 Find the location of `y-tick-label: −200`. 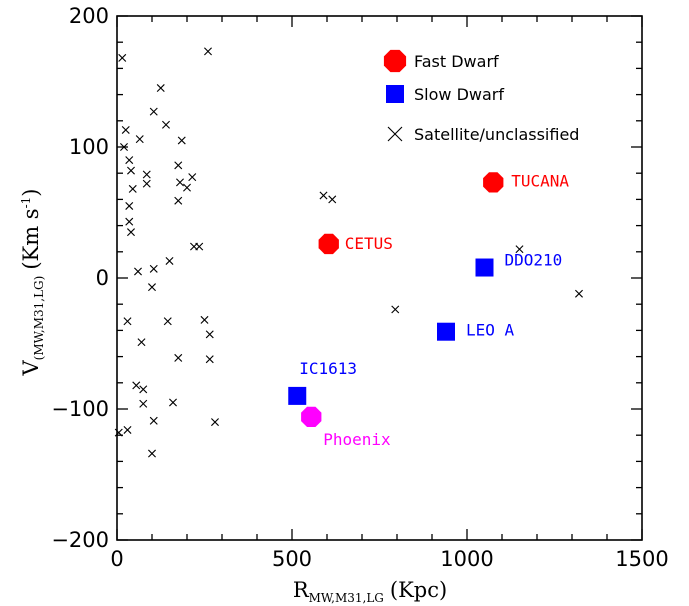

y-tick-label: −200 is located at coordinates (80, 540).